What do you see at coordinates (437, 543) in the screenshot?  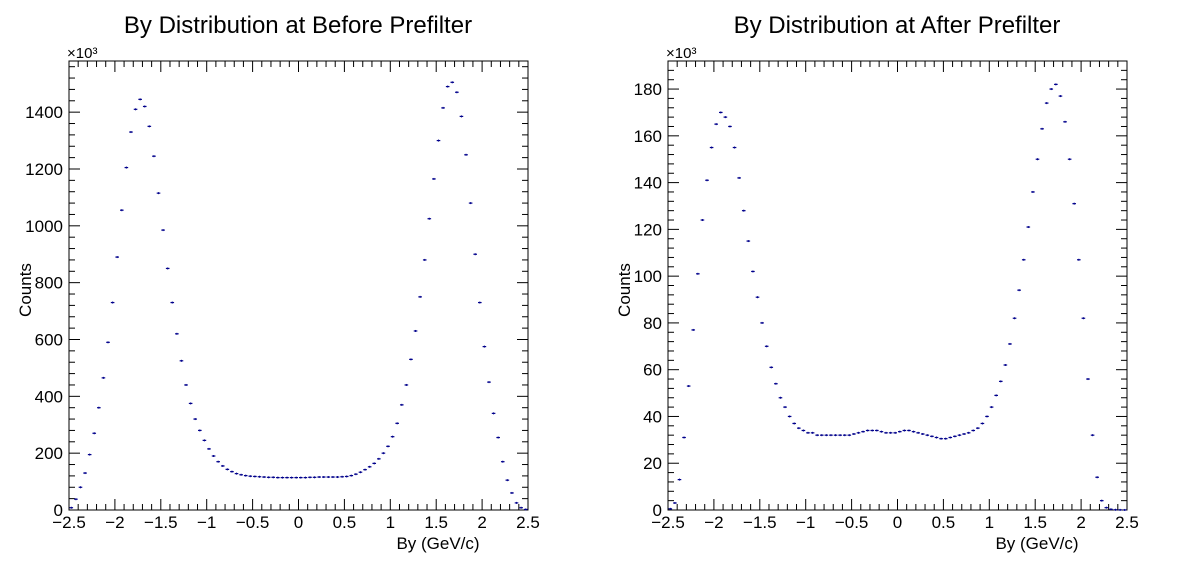 I see `x-axis-label: By (GeV/c)` at bounding box center [437, 543].